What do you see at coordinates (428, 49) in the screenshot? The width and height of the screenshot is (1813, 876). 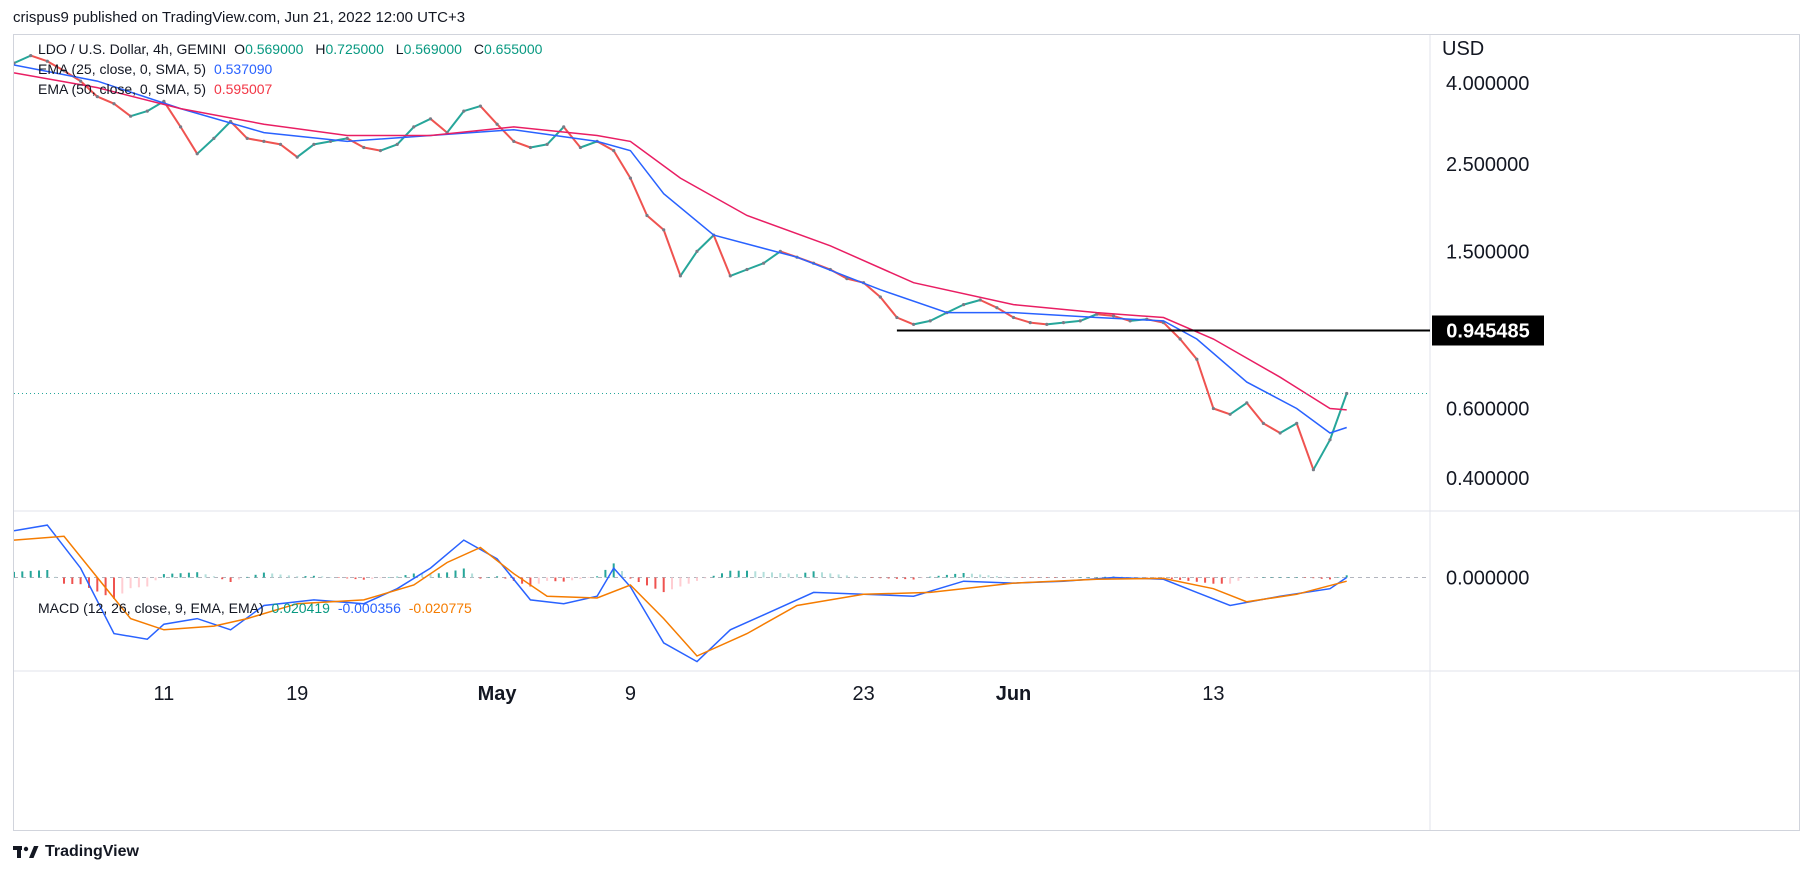 I see `legend-ohlc-low: L0.569000` at bounding box center [428, 49].